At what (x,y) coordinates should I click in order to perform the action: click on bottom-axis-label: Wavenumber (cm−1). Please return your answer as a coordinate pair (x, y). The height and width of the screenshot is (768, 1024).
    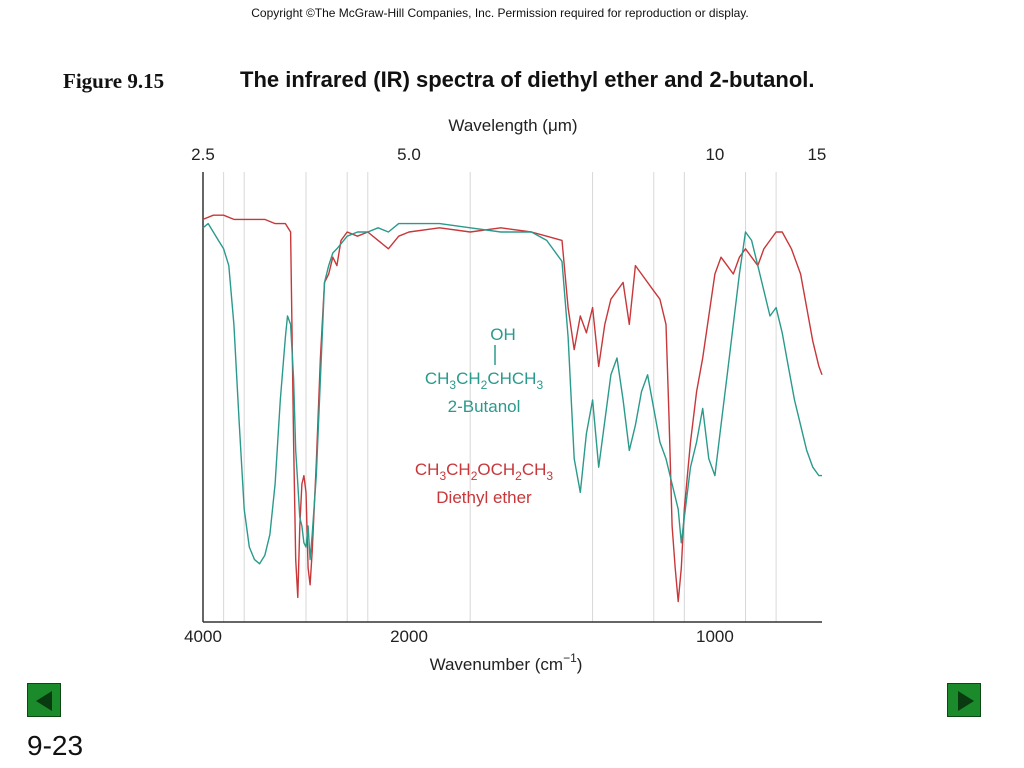
    Looking at the image, I should click on (506, 662).